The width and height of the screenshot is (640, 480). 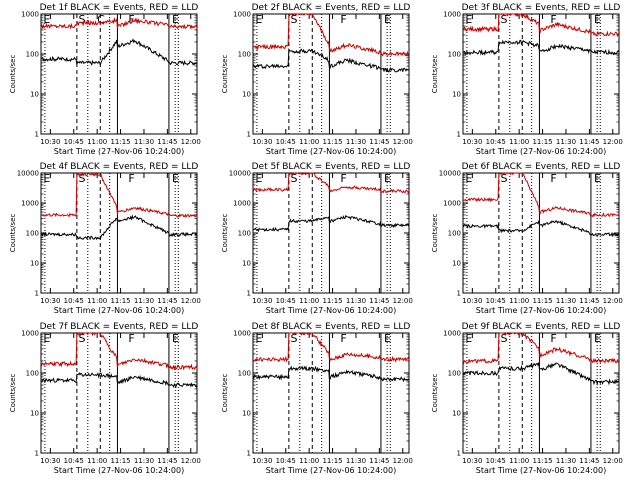 What do you see at coordinates (119, 327) in the screenshot?
I see `panel-title: Det 7f BLACK = Events, RED = LLD` at bounding box center [119, 327].